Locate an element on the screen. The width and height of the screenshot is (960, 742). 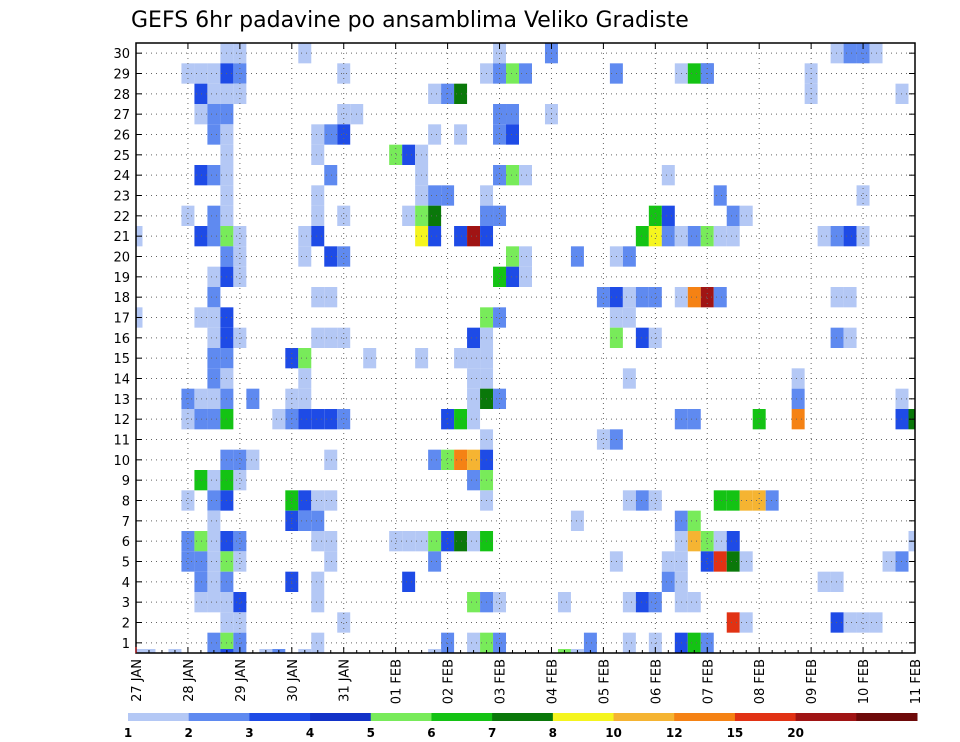
y-tick-label: 26 is located at coordinates (121, 136).